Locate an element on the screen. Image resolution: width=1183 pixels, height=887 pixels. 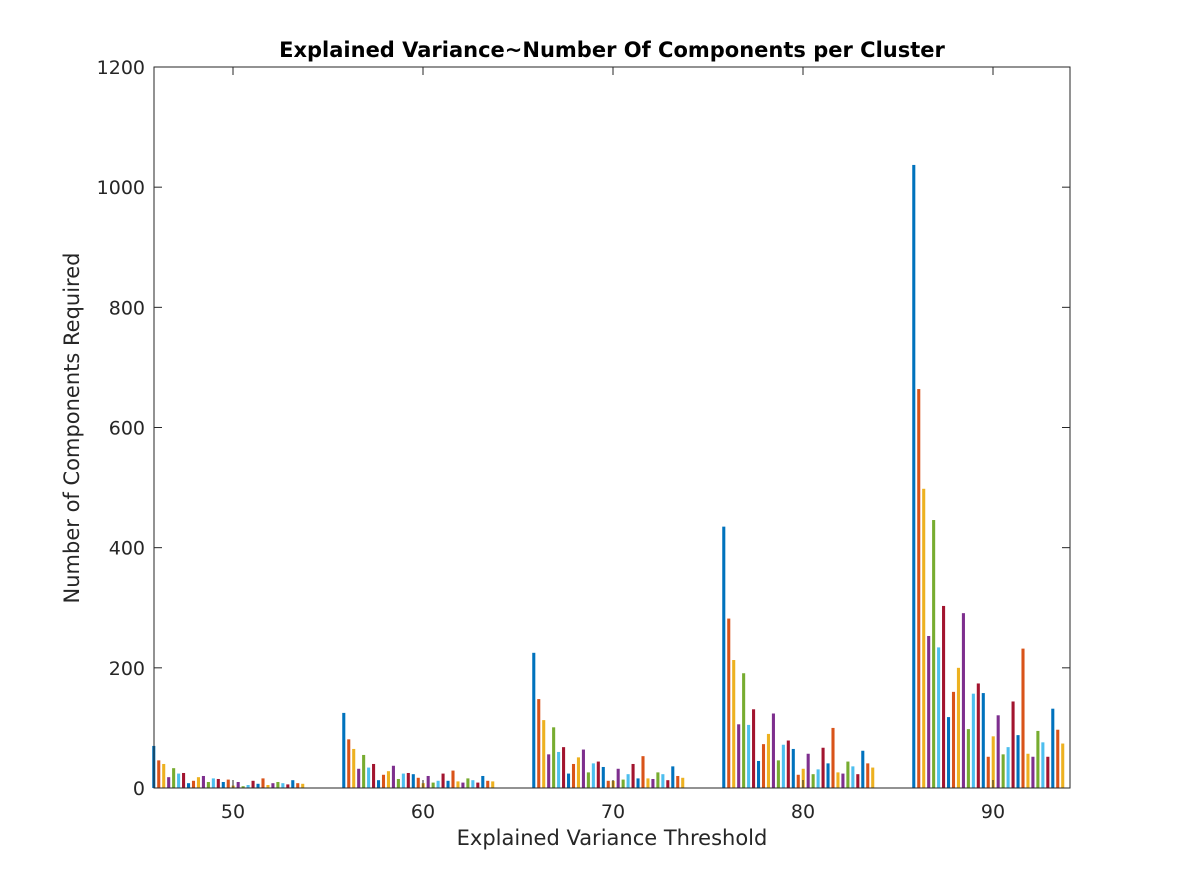
x-axis-label: Explained Variance Threshold is located at coordinates (612, 838).